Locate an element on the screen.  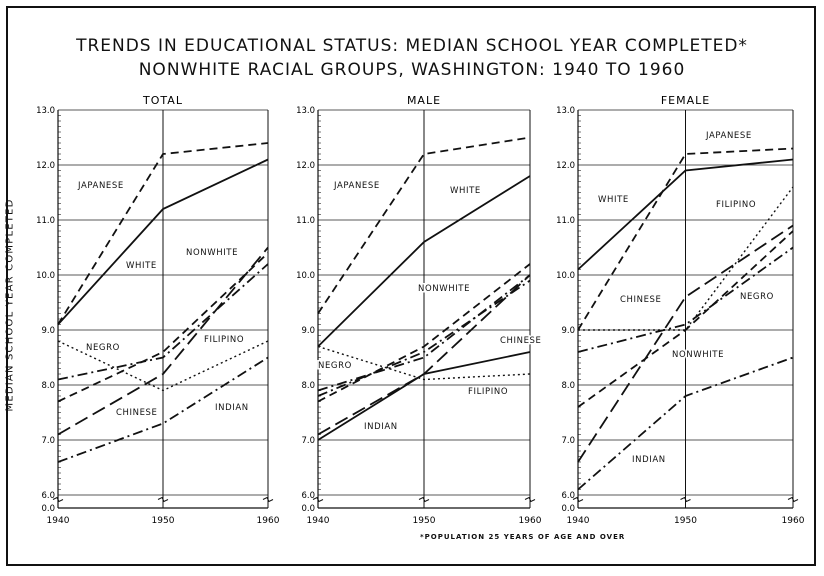
series-line-unlabeled is located at coordinates (424, 355).